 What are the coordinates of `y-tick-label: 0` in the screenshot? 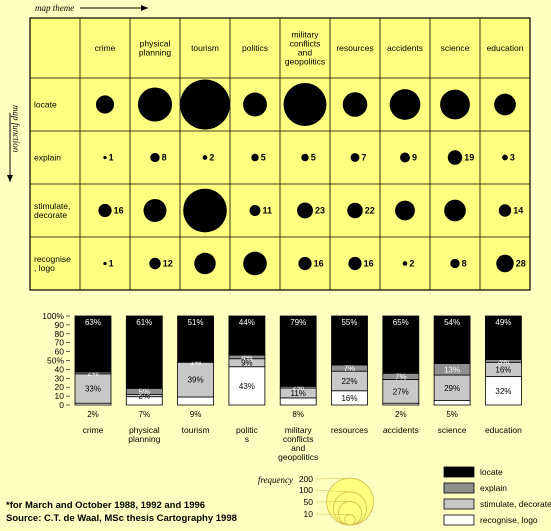 It's located at (61, 405).